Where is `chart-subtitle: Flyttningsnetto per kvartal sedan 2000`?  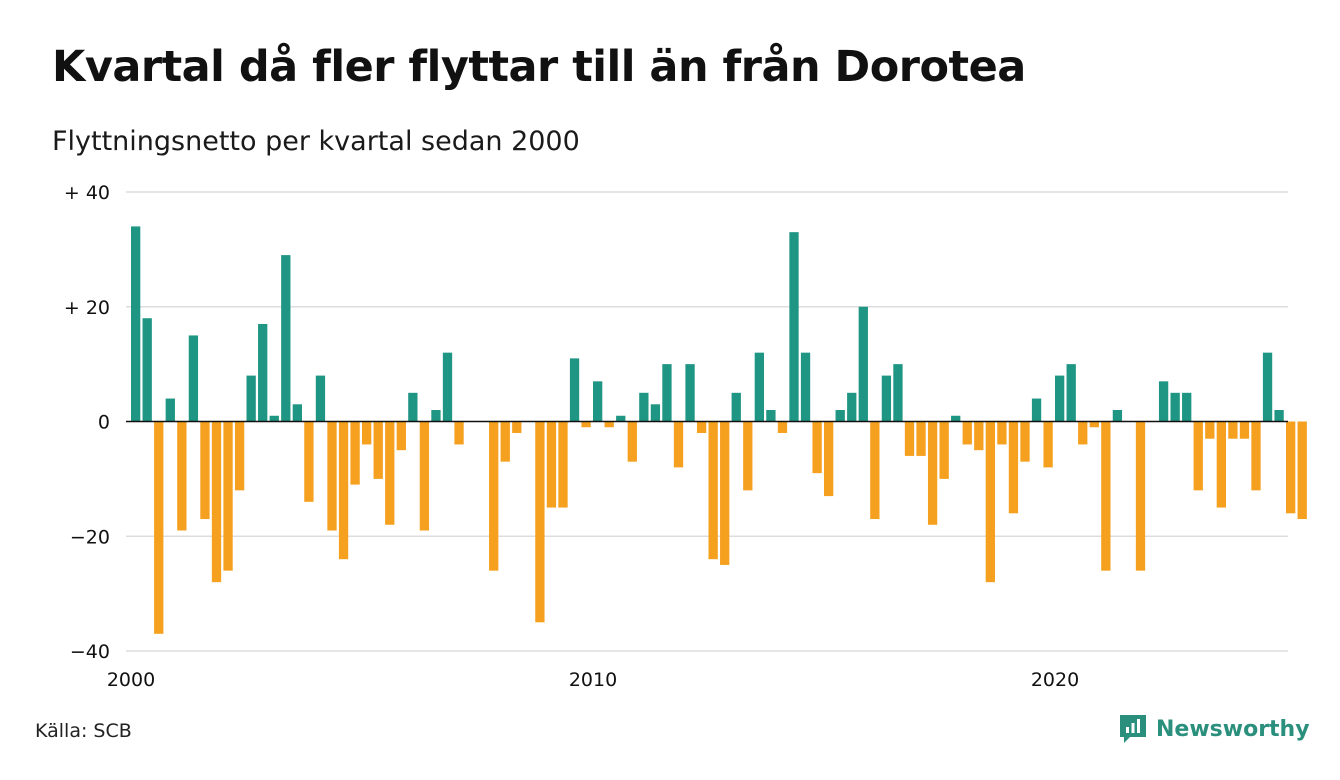
chart-subtitle: Flyttningsnetto per kvartal sedan 2000 is located at coordinates (316, 141).